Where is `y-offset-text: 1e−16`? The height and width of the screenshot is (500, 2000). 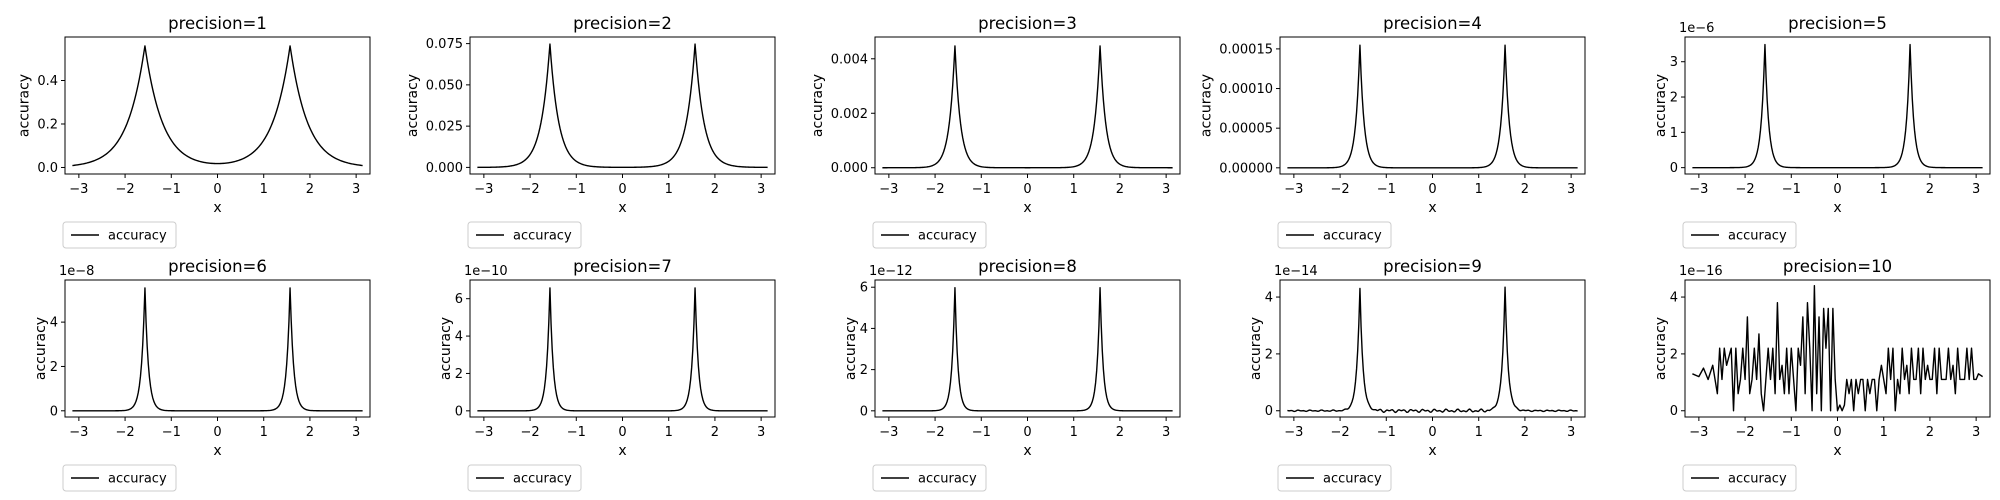 y-offset-text: 1e−16 is located at coordinates (1701, 271).